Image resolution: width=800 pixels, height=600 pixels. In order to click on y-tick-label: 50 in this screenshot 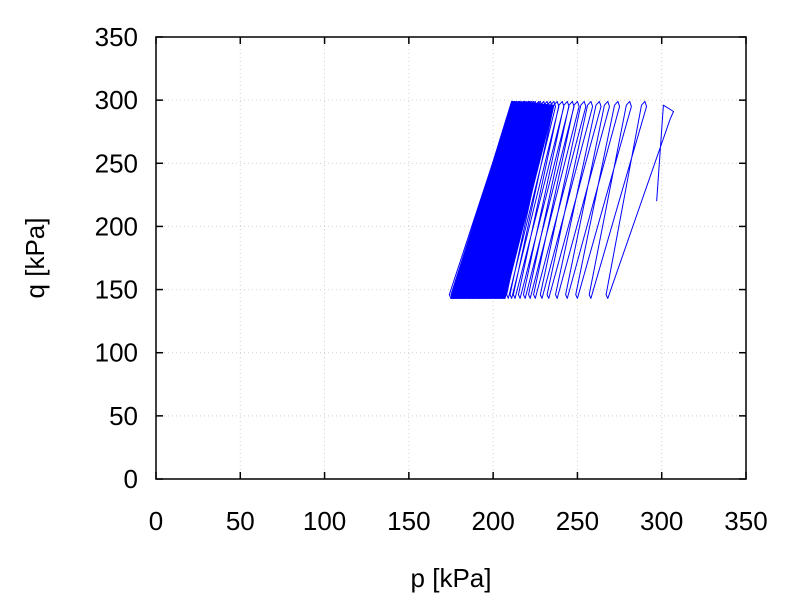, I will do `click(123, 416)`.